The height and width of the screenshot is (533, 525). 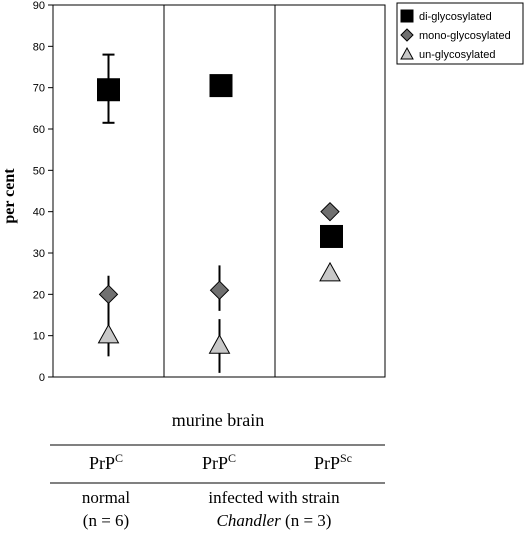 I want to click on column-label-2: PrPC, so click(x=219, y=462).